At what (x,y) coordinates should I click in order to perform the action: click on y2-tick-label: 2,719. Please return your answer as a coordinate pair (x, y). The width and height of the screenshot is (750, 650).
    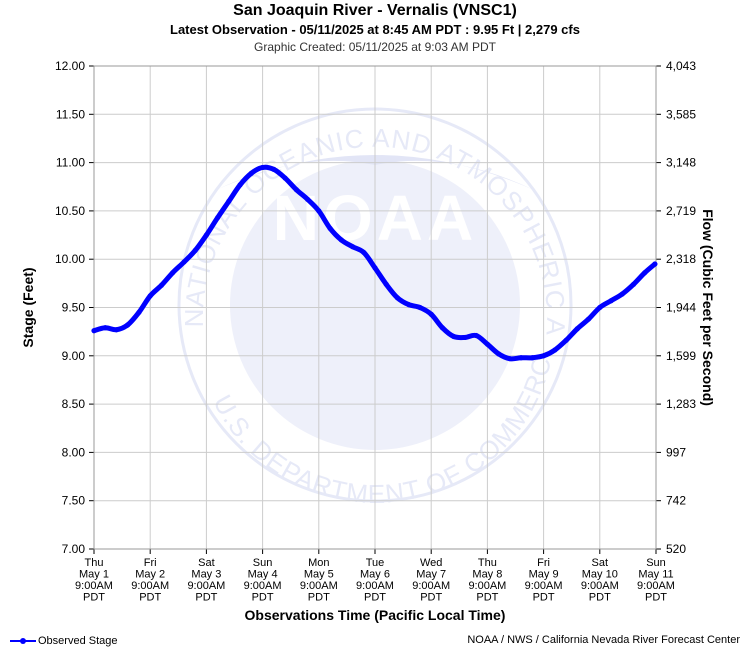
    Looking at the image, I should click on (681, 211).